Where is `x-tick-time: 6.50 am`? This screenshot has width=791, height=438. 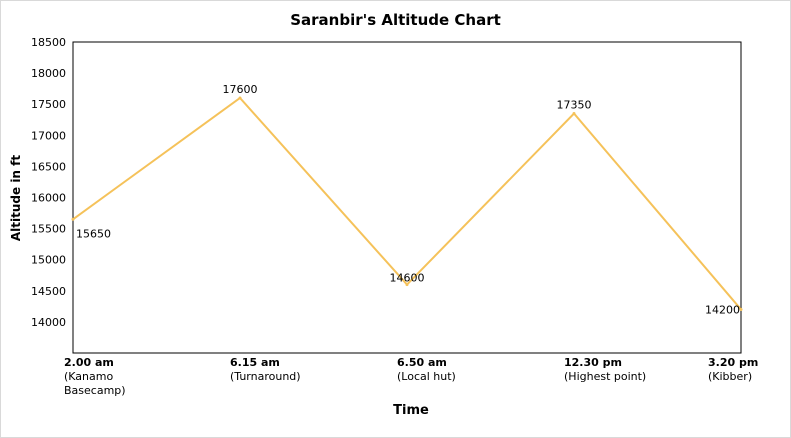
x-tick-time: 6.50 am is located at coordinates (422, 362).